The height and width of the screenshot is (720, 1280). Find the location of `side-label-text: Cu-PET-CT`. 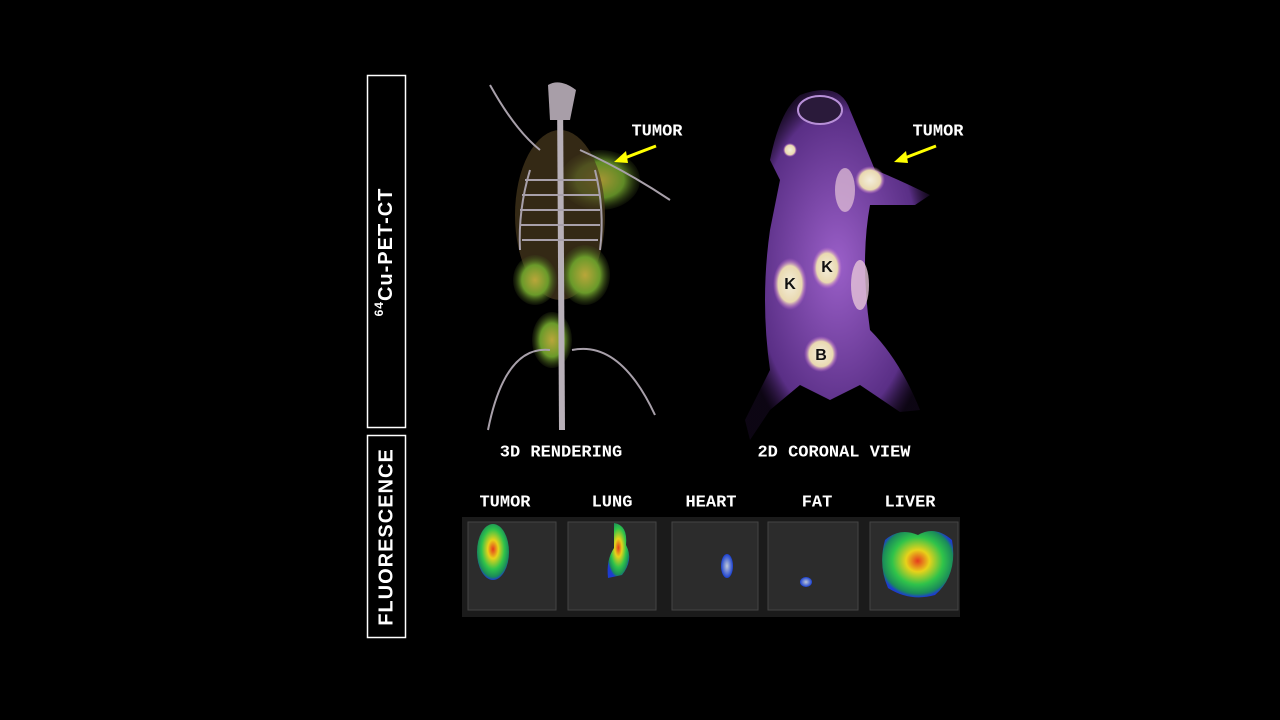

side-label-text: Cu-PET-CT is located at coordinates (386, 244).